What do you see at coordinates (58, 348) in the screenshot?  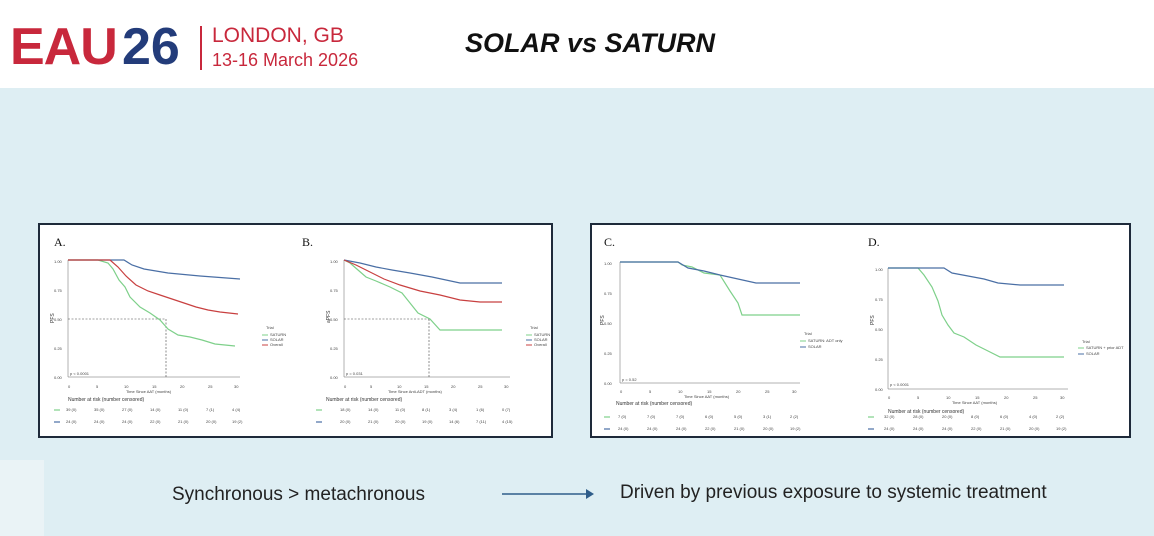 I see `plot-a-ytick-3: 0.25` at bounding box center [58, 348].